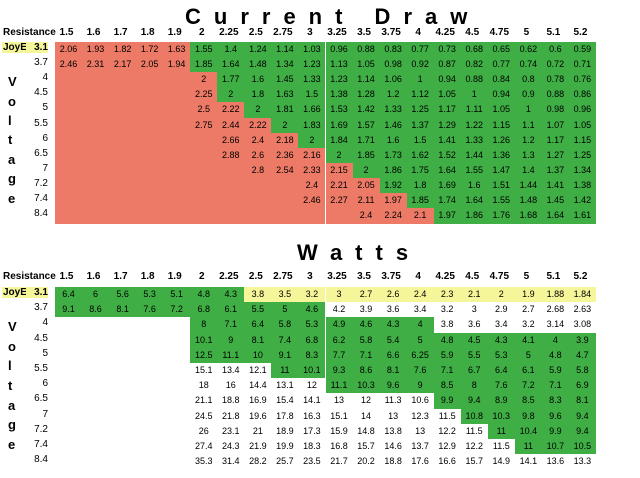  I want to click on row-header: 7.4, so click(41, 444).